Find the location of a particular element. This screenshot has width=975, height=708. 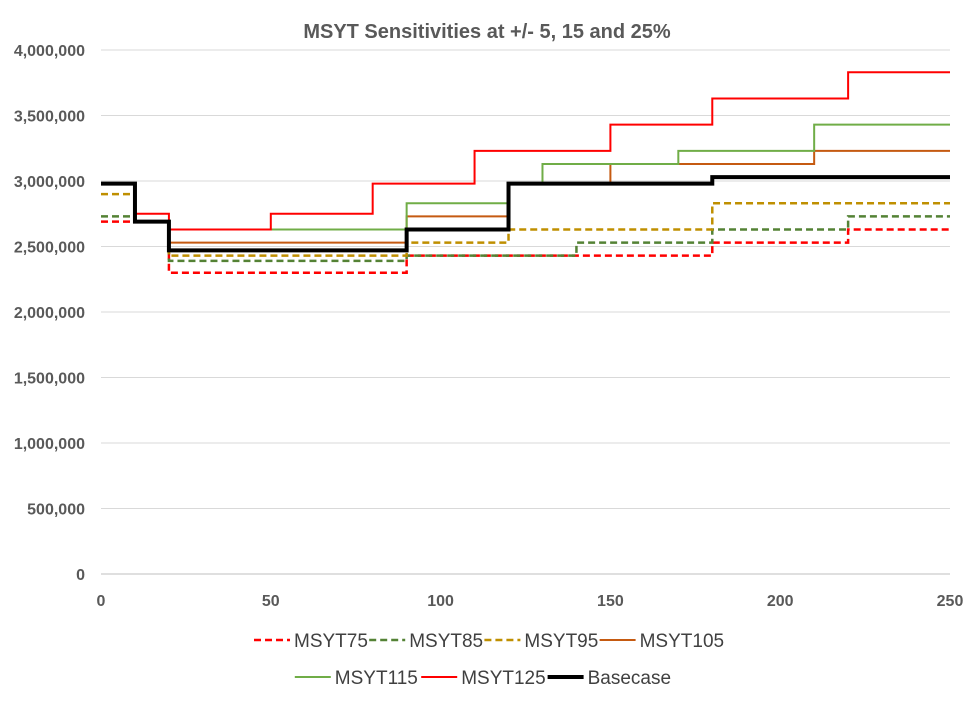

x-tick-label: 100 is located at coordinates (440, 601).